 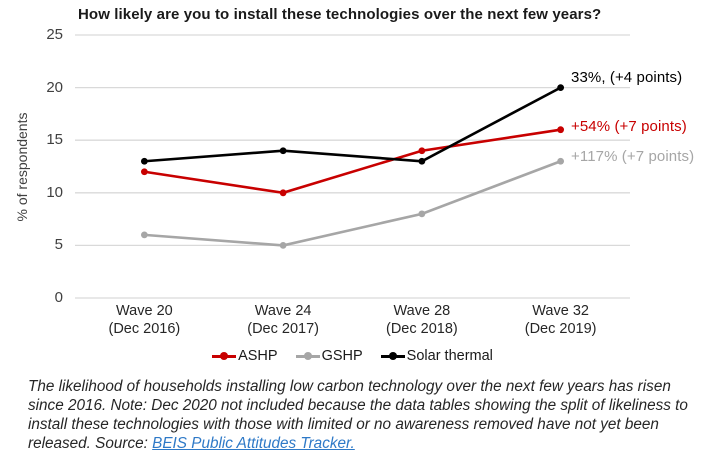 I want to click on y-axis-tick-label: 15, so click(x=54, y=140).